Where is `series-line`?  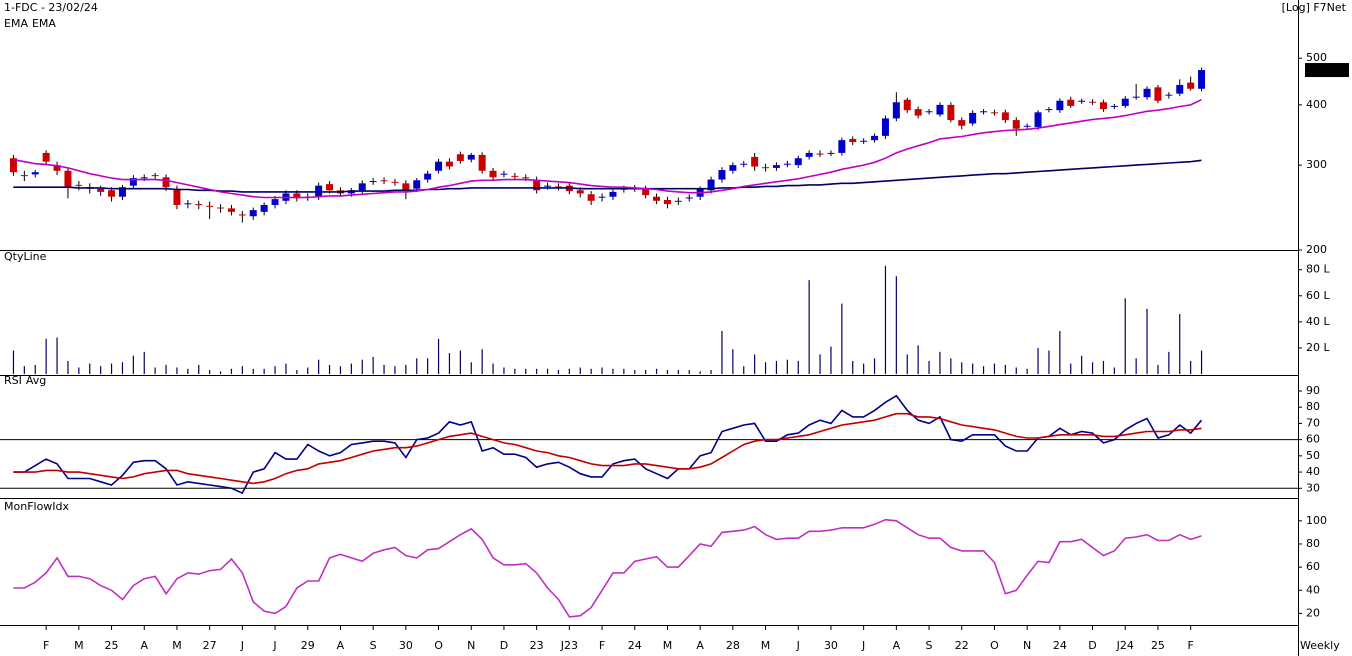
series-line is located at coordinates (607, 148).